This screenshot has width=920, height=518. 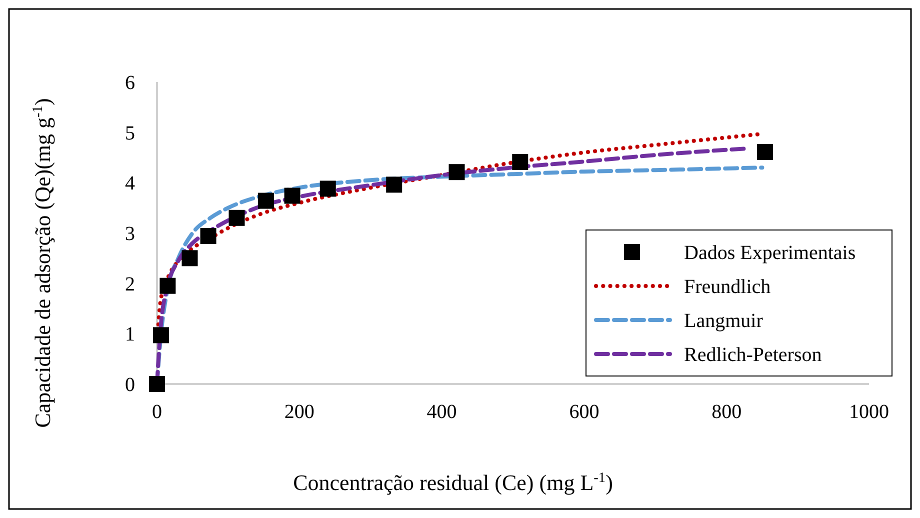 What do you see at coordinates (157, 412) in the screenshot?
I see `x-tick-label: 0` at bounding box center [157, 412].